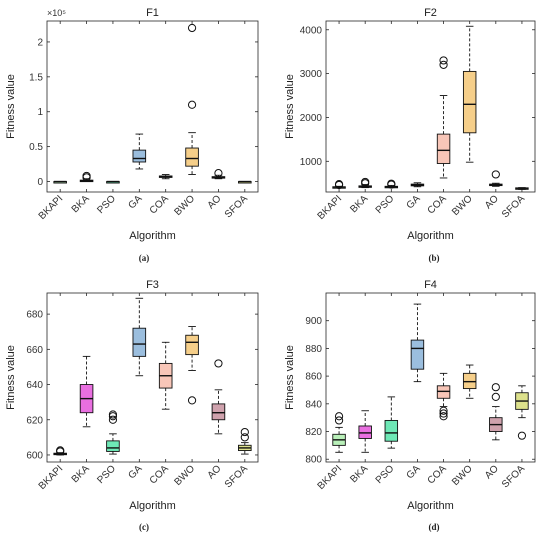 This screenshot has width=550, height=538. I want to click on panel-caption: (c), so click(144, 527).